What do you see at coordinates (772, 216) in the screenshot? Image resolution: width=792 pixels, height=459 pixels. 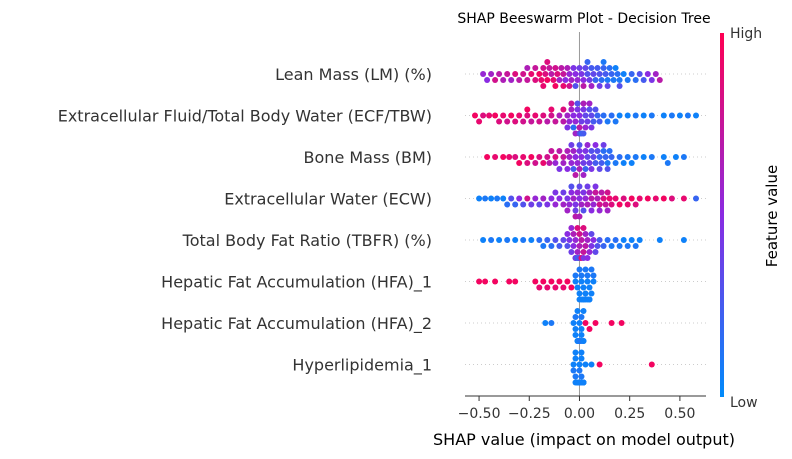 I see `colorbar-title: Feature value` at bounding box center [772, 216].